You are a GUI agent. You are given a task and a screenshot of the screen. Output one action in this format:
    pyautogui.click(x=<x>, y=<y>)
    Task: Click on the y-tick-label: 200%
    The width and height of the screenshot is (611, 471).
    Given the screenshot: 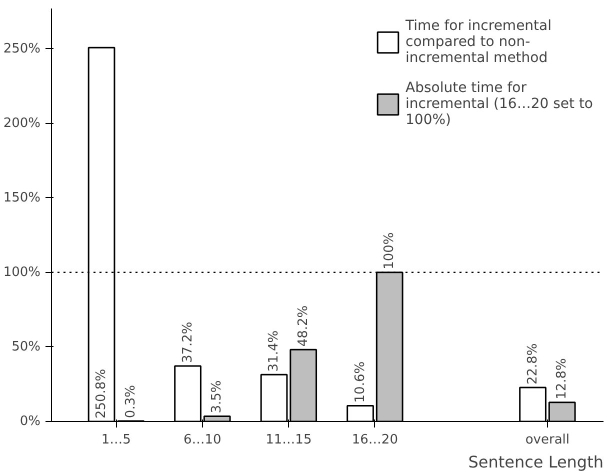 What is the action you would take?
    pyautogui.click(x=22, y=123)
    